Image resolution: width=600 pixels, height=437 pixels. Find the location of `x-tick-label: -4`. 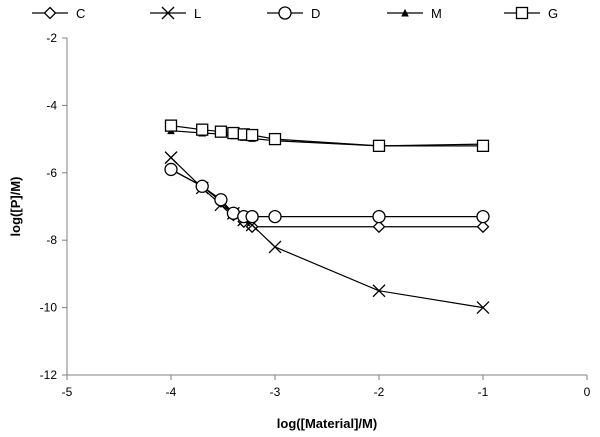

x-tick-label: -4 is located at coordinates (171, 392).